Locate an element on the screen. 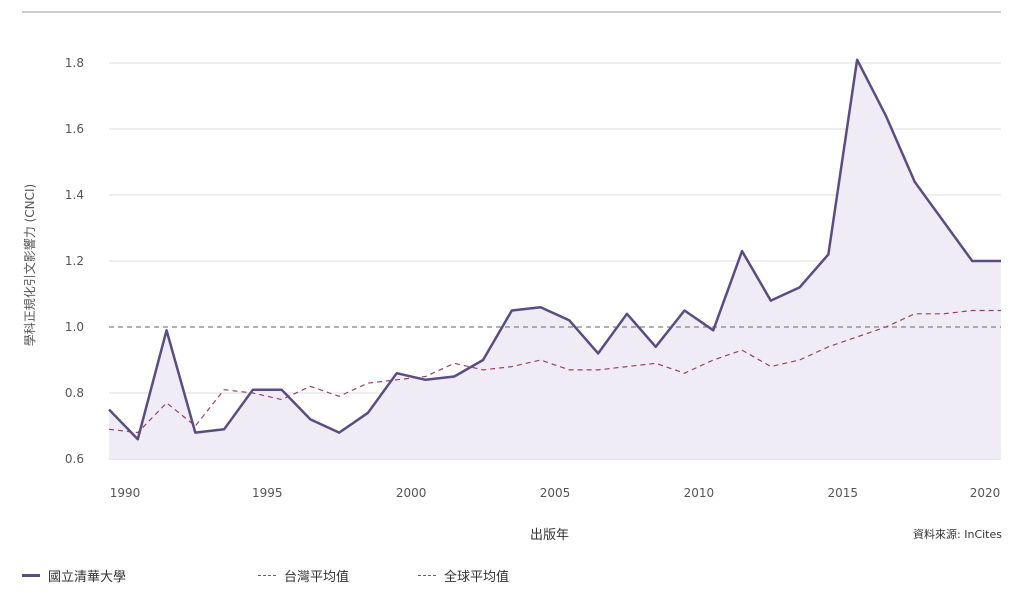 The image size is (1024, 614). x-tick-label: 2020 is located at coordinates (985, 493).